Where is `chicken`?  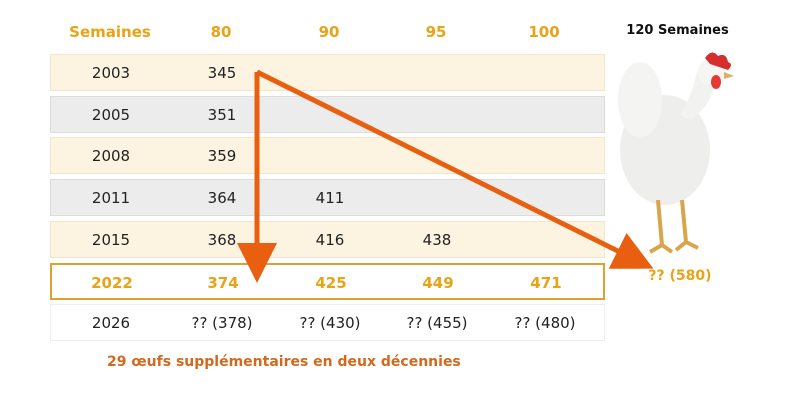 chicken is located at coordinates (676, 153).